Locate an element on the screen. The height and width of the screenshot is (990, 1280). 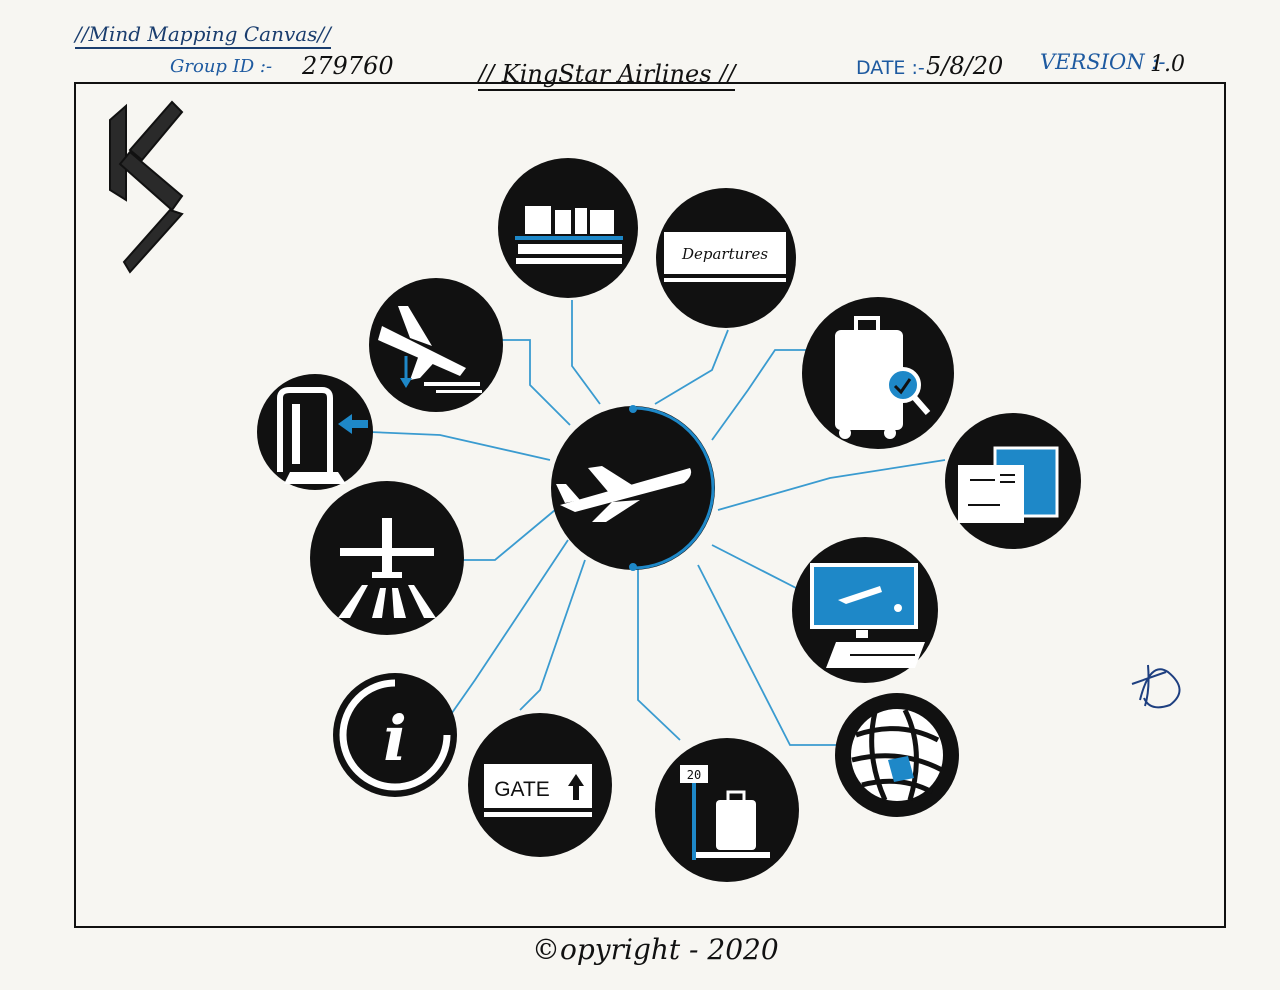
date-label: DATE :- is located at coordinates (890, 68).